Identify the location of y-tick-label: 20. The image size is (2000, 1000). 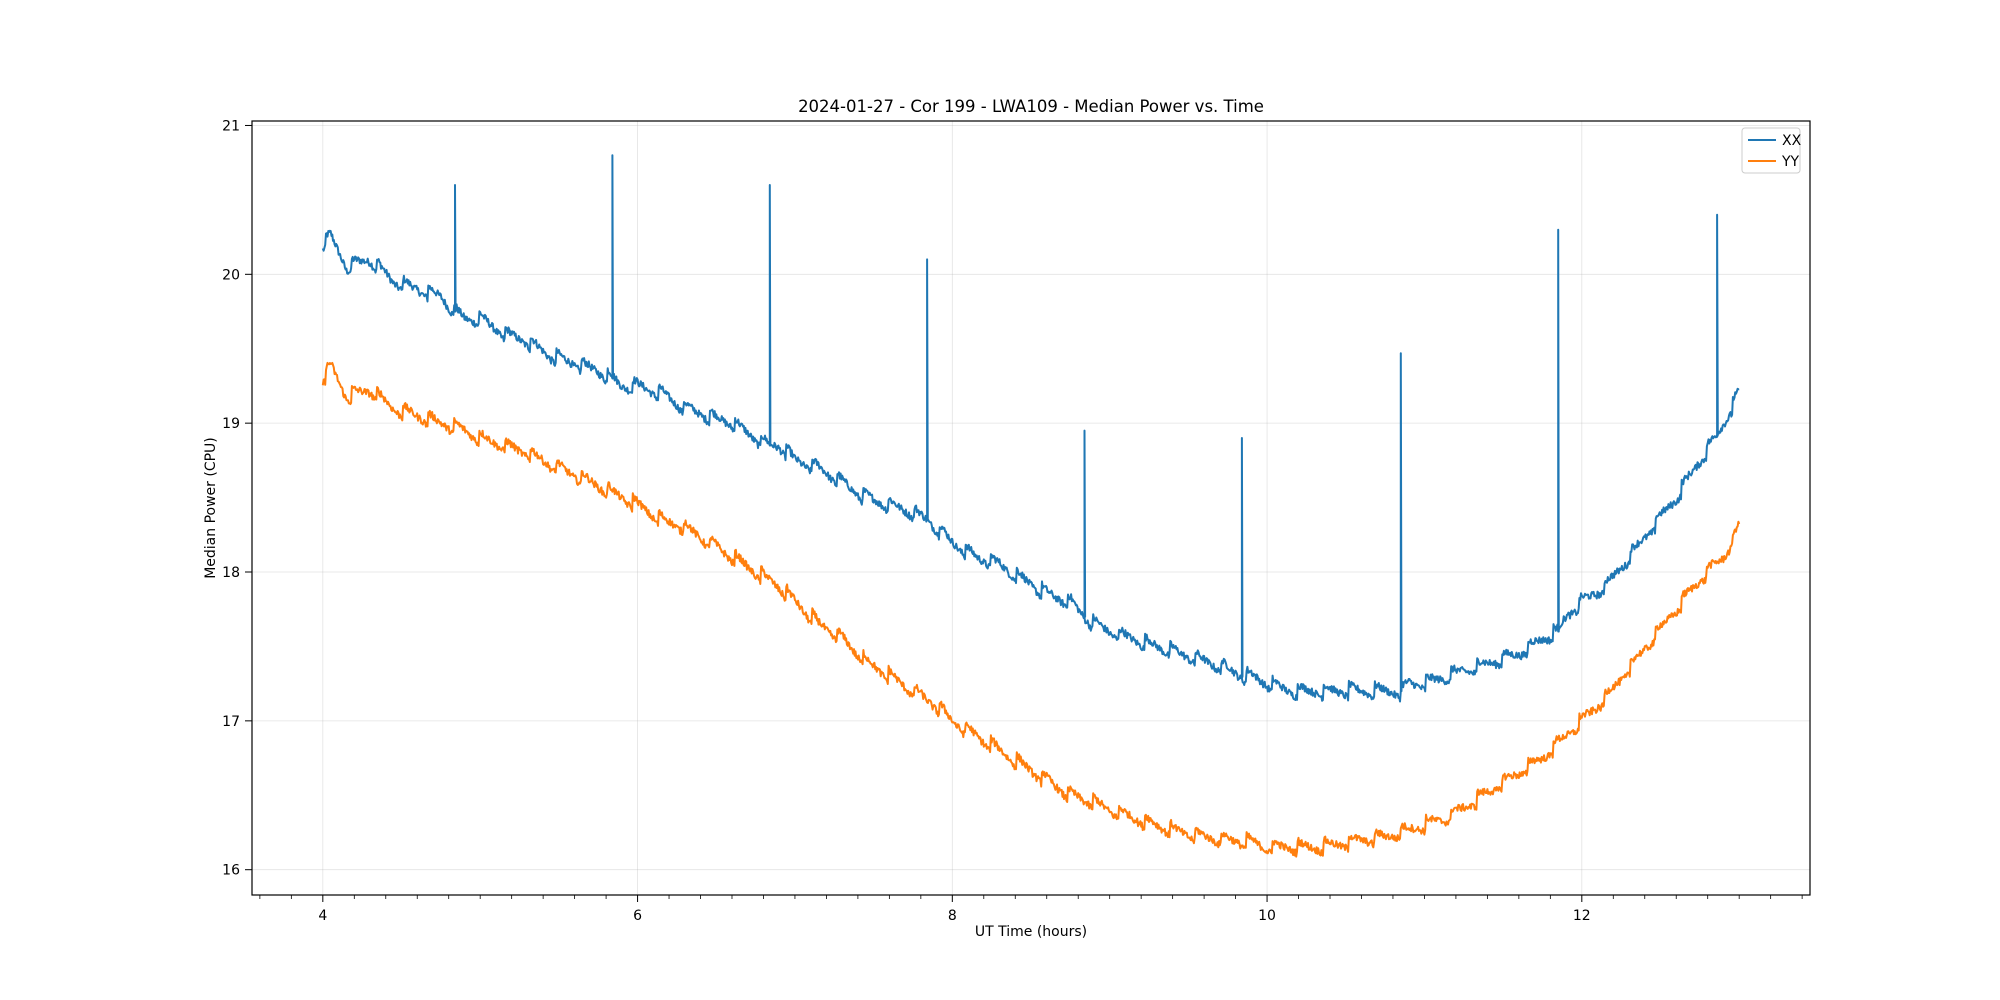
(231, 275).